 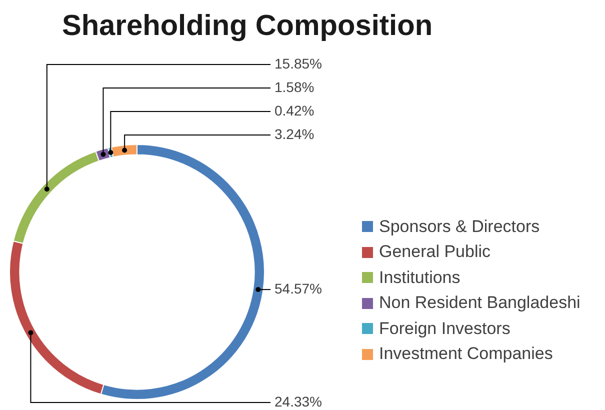 I want to click on legend-label: General Public, so click(x=435, y=252).